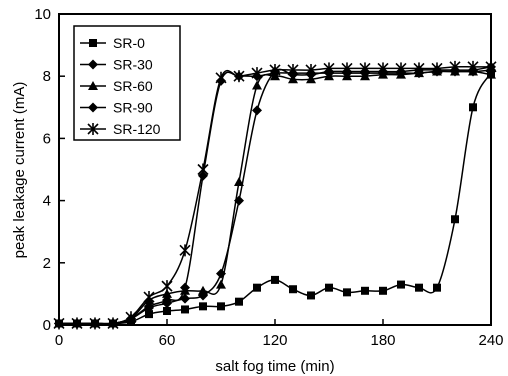 The image size is (508, 376). Describe the element at coordinates (59, 340) in the screenshot. I see `x-tick-label: 0` at that location.